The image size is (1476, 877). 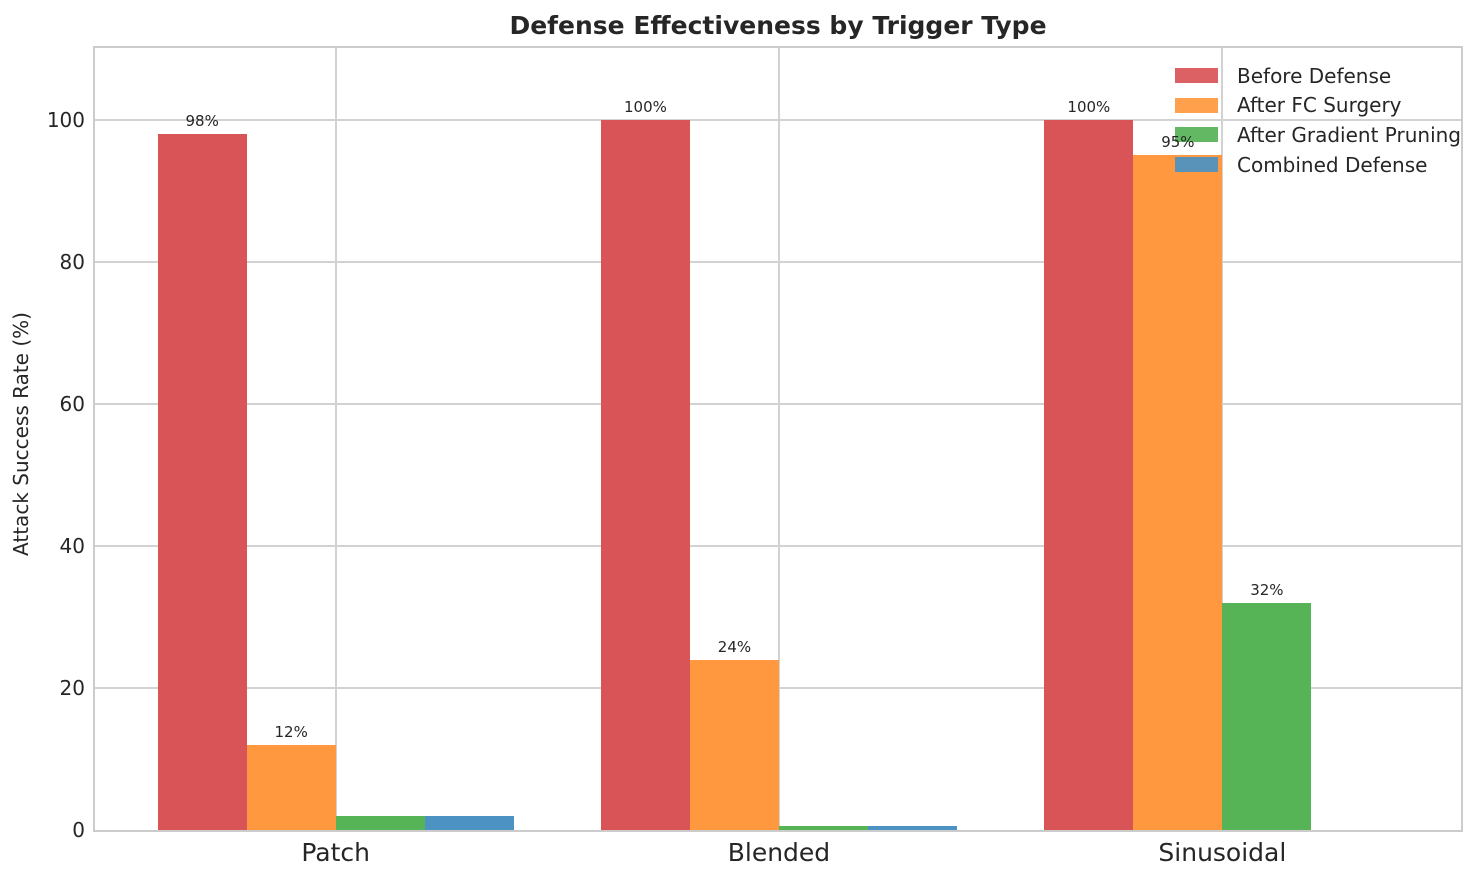 I want to click on bar-value-label: 24%, so click(x=734, y=647).